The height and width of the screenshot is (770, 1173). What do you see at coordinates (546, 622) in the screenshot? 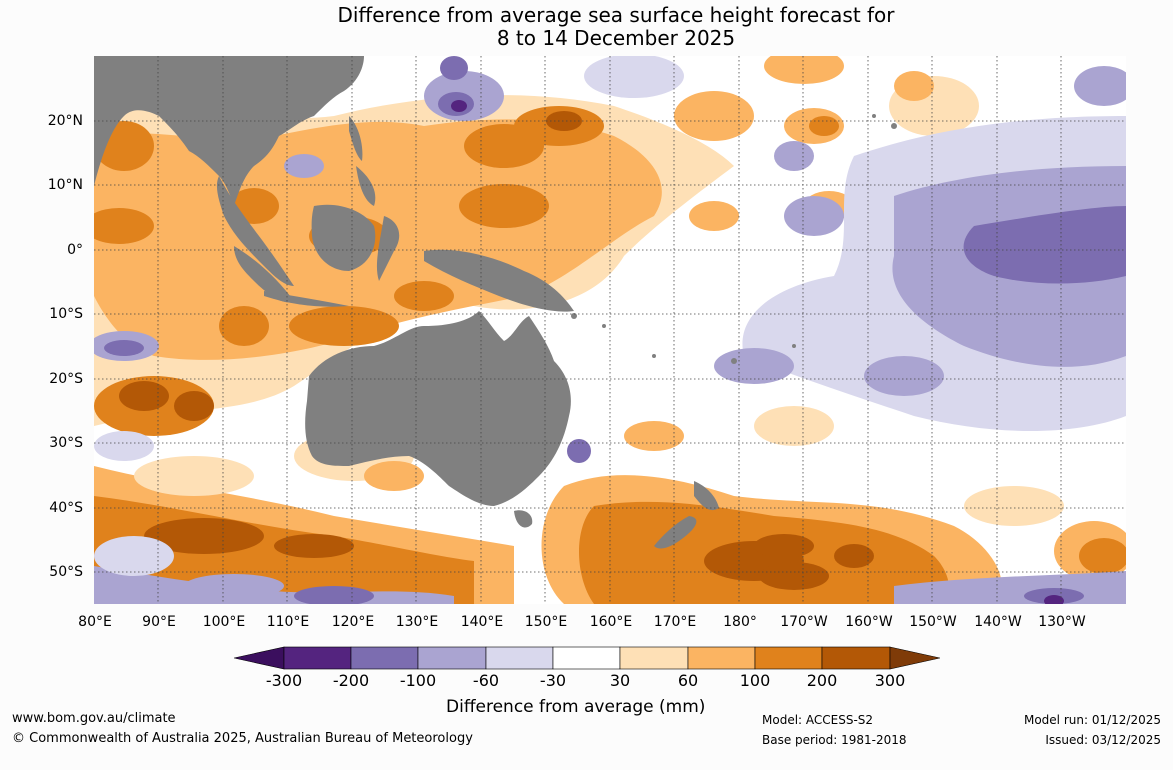
I see `lon-label-150e: 150°E` at bounding box center [546, 622].